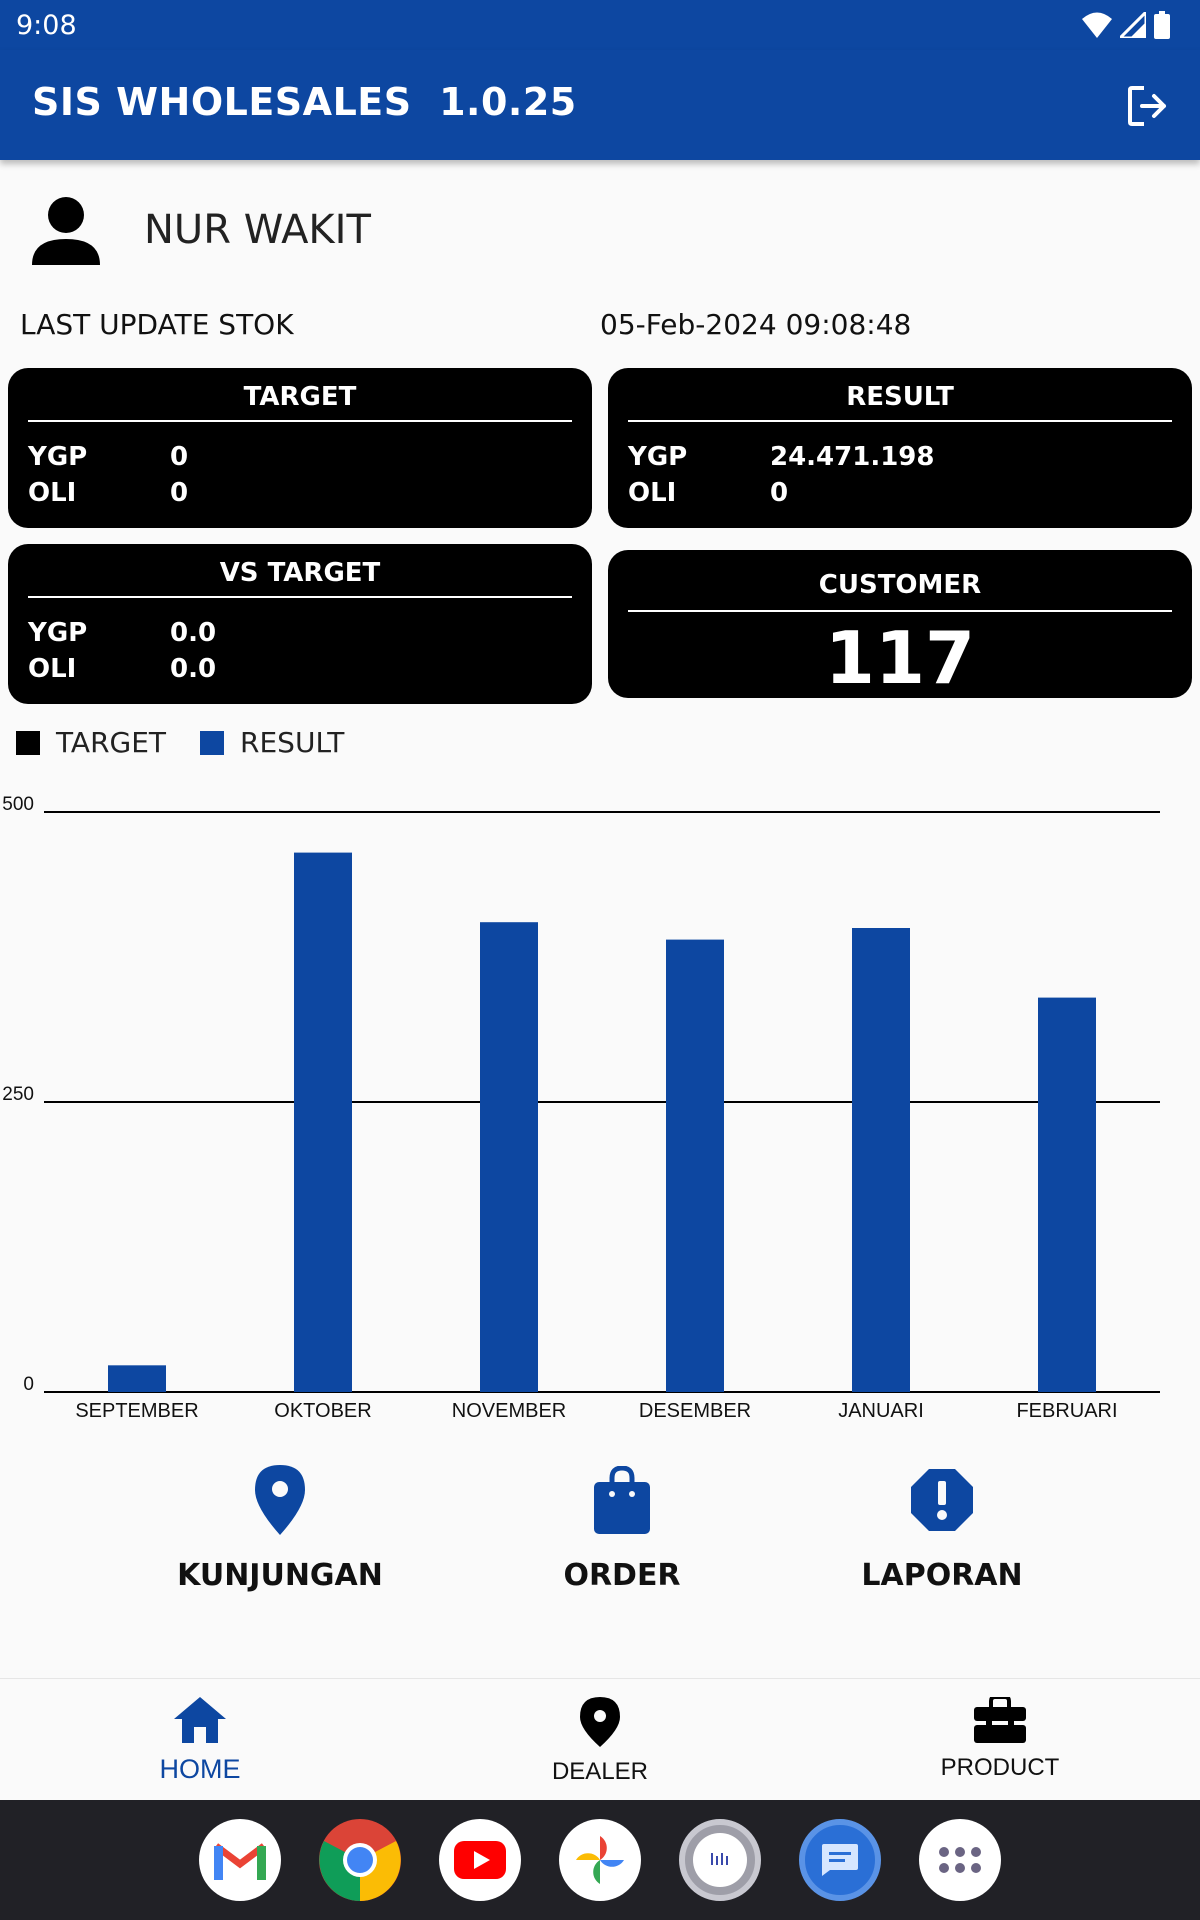 This screenshot has width=1200, height=1920. Describe the element at coordinates (1067, 1194) in the screenshot. I see `bar-result-februari` at that location.